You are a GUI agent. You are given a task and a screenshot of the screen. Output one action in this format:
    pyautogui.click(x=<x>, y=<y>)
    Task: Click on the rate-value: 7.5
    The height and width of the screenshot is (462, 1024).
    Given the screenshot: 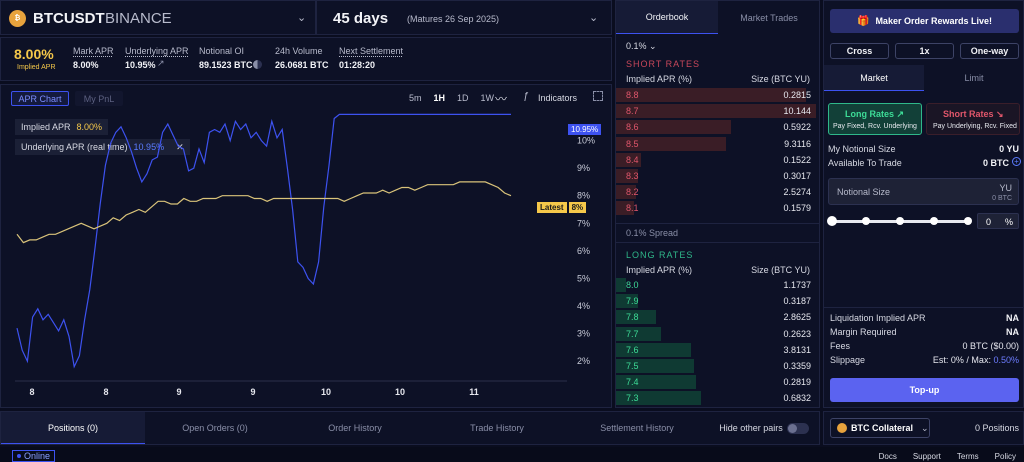 What is the action you would take?
    pyautogui.click(x=632, y=366)
    